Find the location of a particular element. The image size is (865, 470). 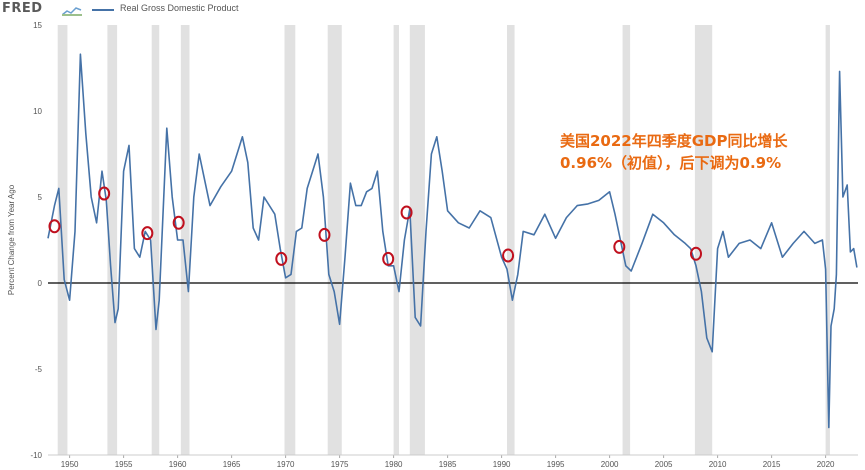

x-tick-label: 1950 is located at coordinates (70, 464).